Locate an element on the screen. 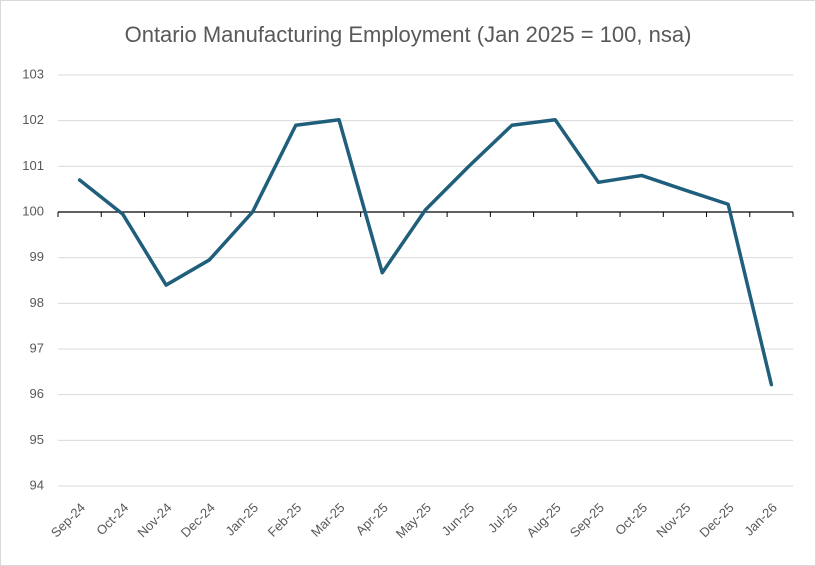 The image size is (816, 566). y-tick-label: 95 is located at coordinates (37, 439).